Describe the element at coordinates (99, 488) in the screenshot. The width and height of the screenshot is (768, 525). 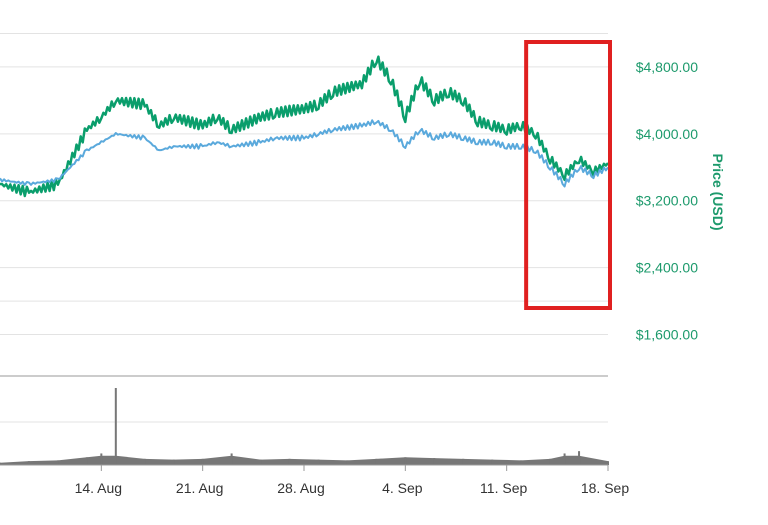
I see `x-tick-label: 14. Aug` at that location.